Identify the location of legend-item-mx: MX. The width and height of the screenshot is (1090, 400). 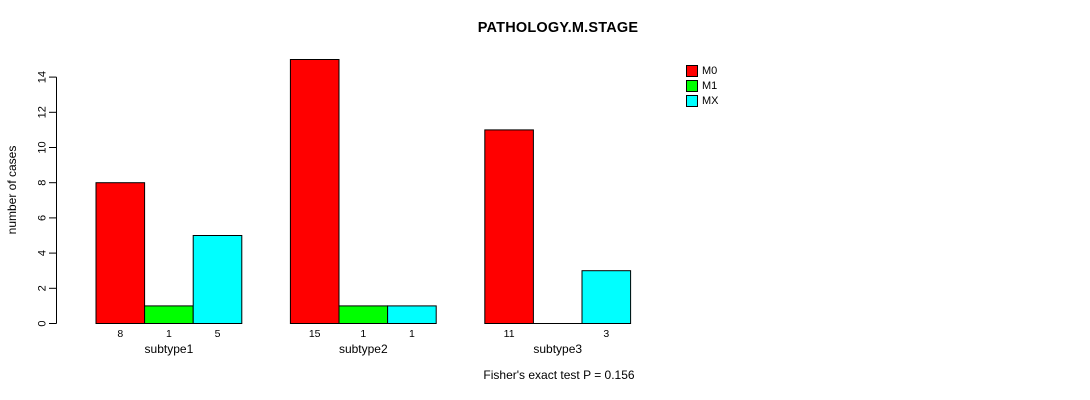
(702, 101).